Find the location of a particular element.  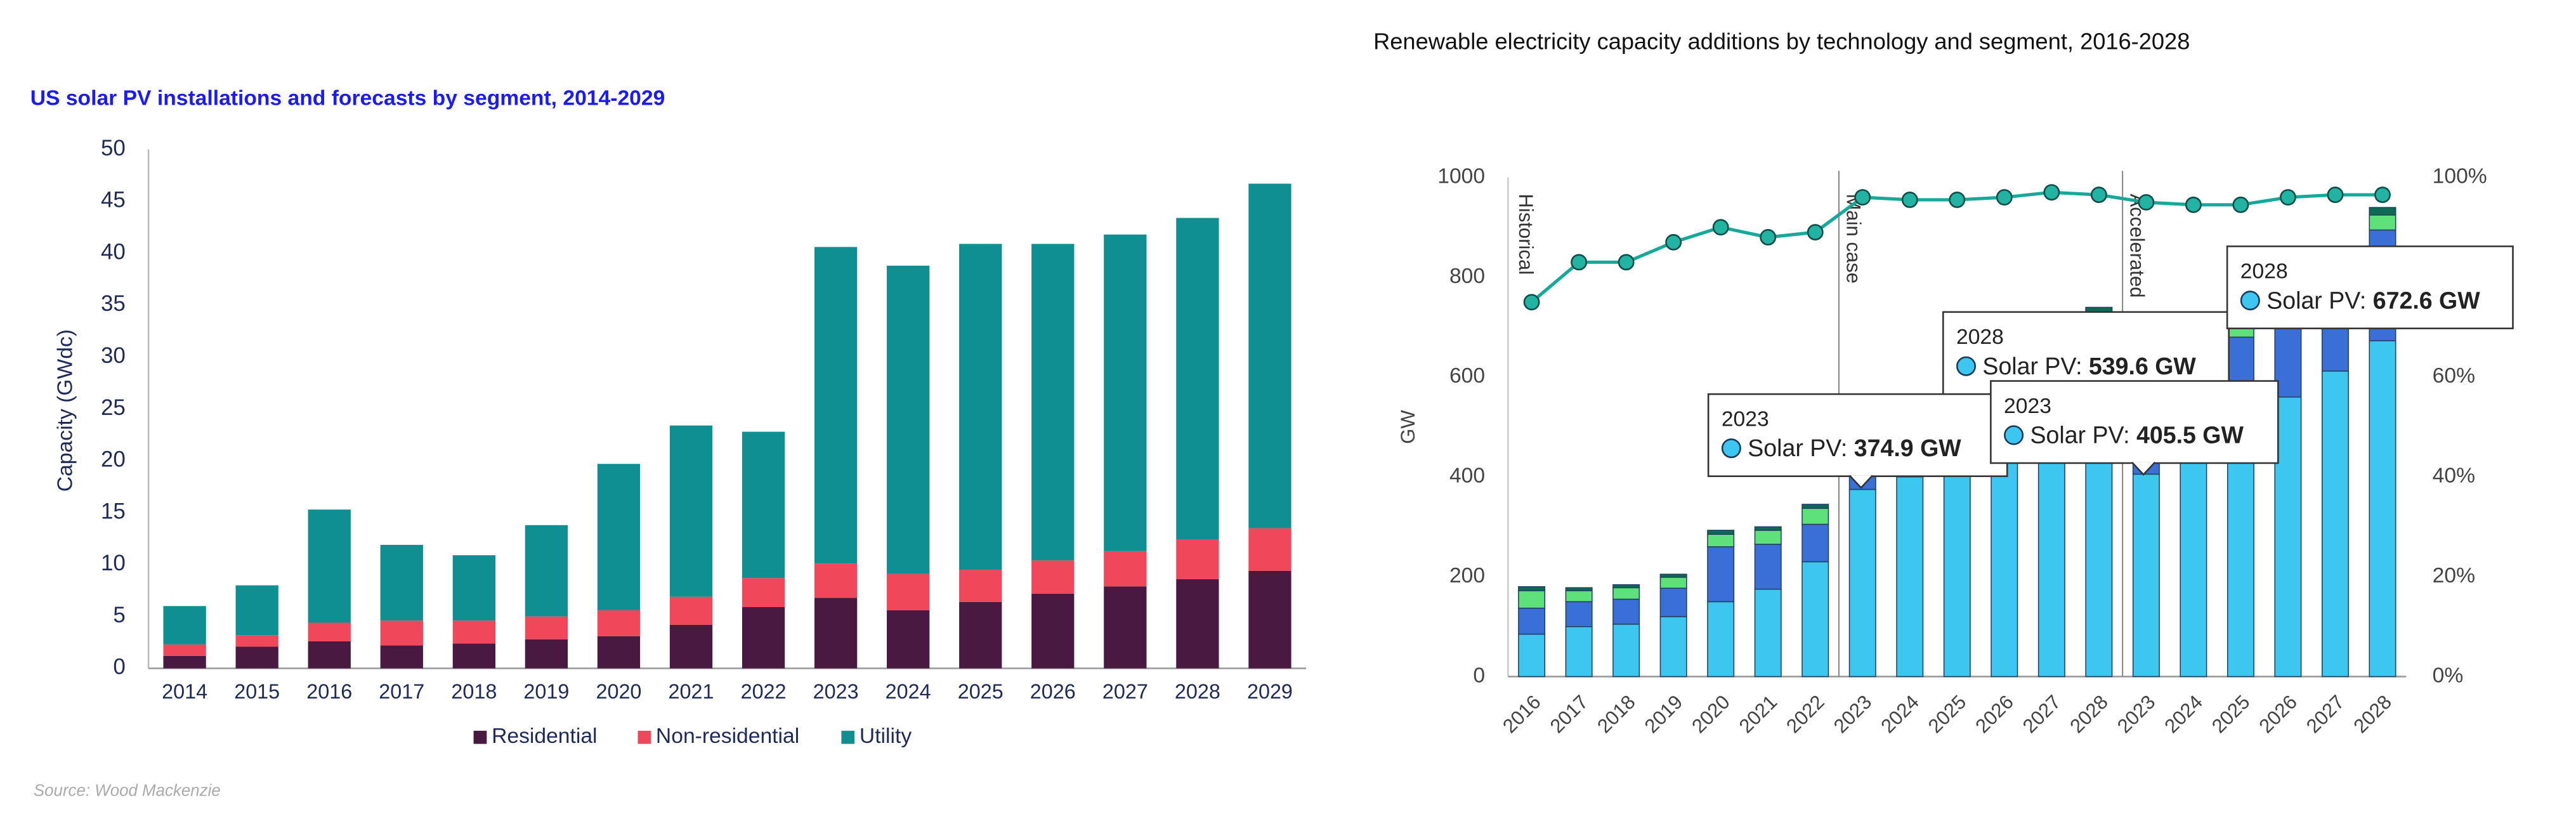

y-tick-label: 15 is located at coordinates (114, 511).